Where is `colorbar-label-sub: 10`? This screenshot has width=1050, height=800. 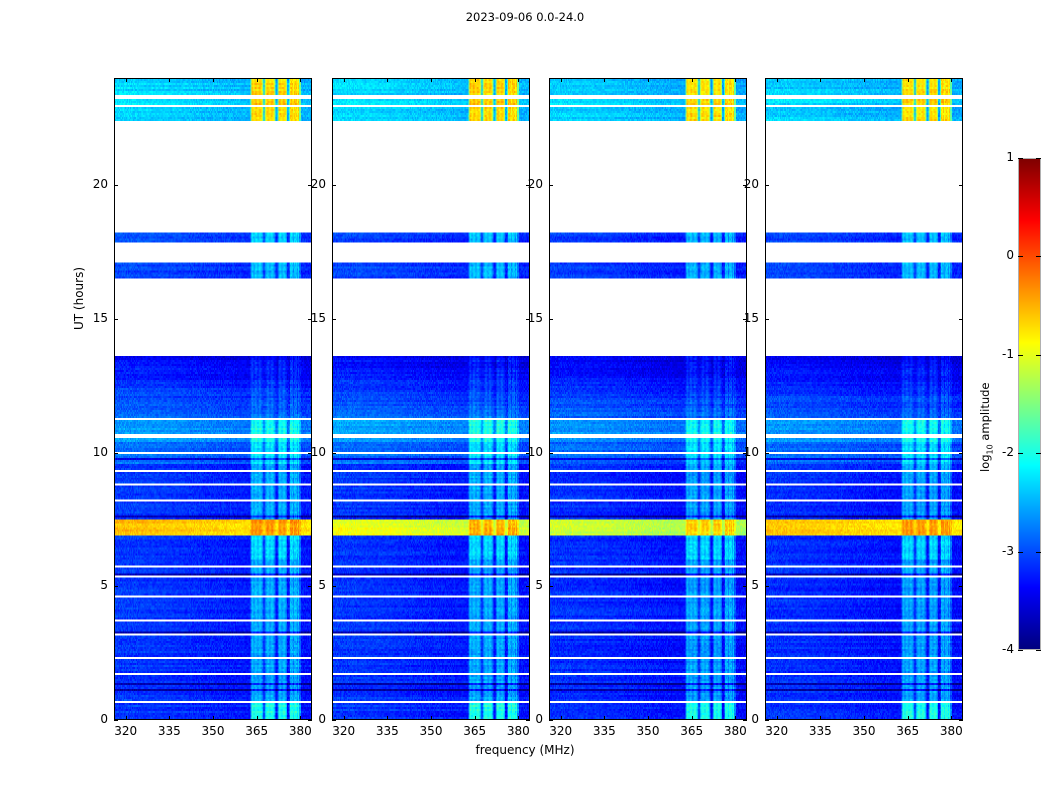
colorbar-label-sub: 10 is located at coordinates (990, 449).